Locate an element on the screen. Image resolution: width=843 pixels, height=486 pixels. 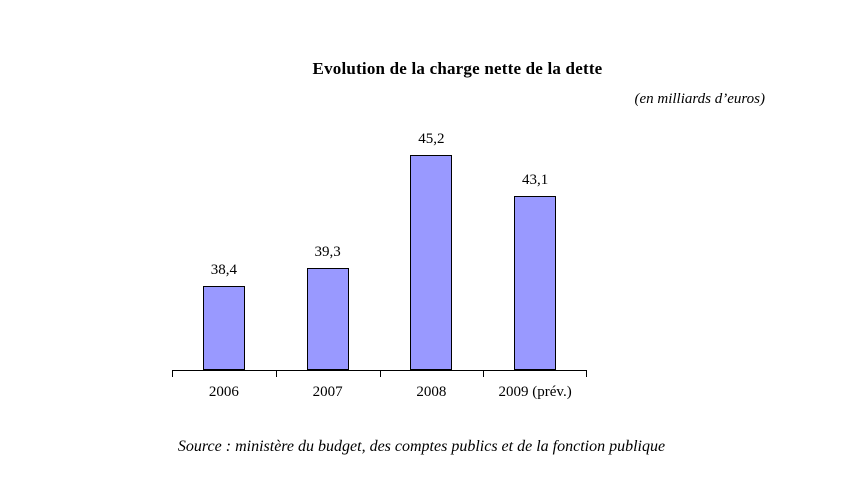
bar-2008 is located at coordinates (431, 262).